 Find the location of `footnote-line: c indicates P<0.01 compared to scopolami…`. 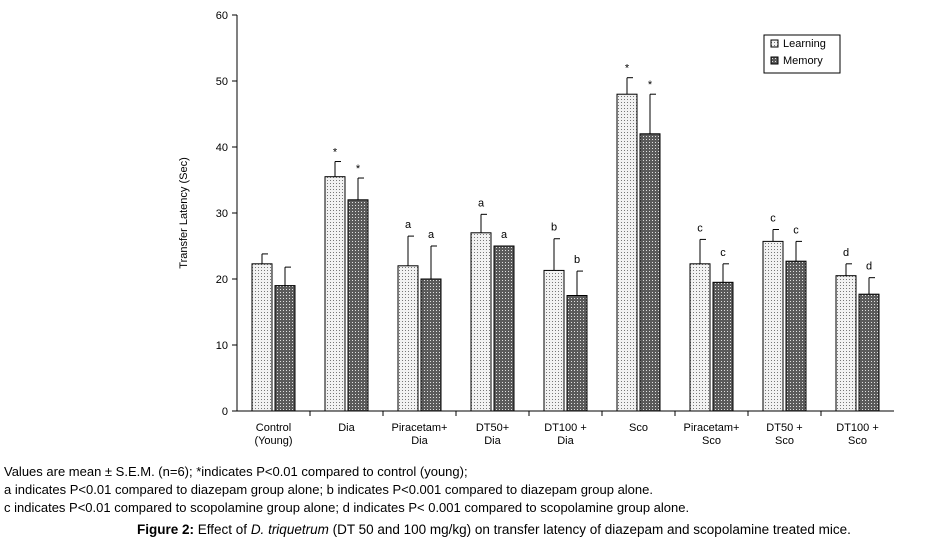

footnote-line: c indicates P<0.01 compared to scopolami… is located at coordinates (347, 507).